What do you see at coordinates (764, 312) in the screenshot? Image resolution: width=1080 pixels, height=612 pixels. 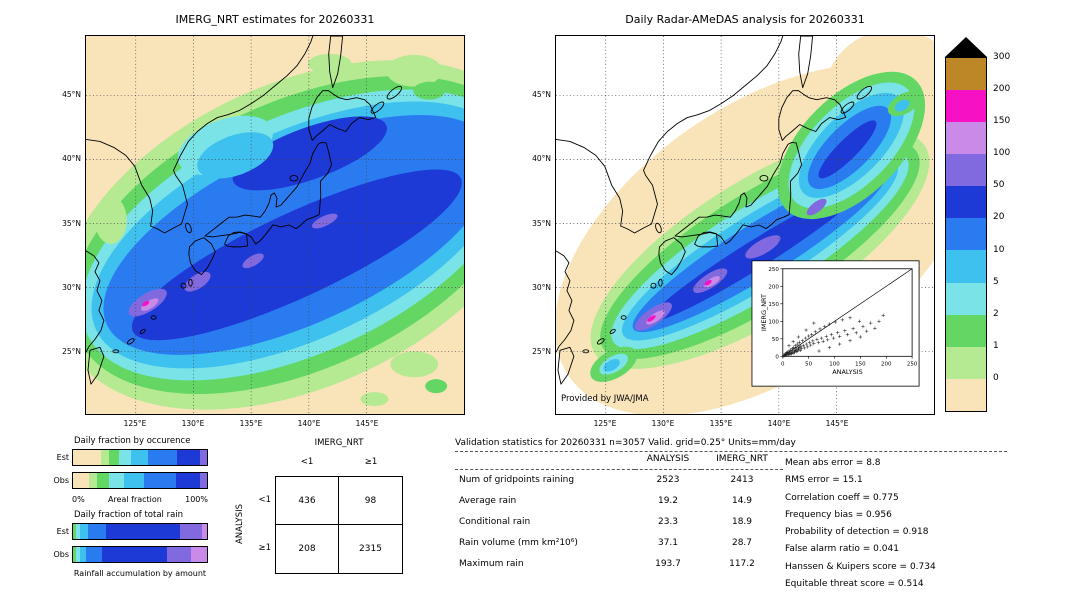 I see `scatter-ylabel: IMERG_NRT` at bounding box center [764, 312].